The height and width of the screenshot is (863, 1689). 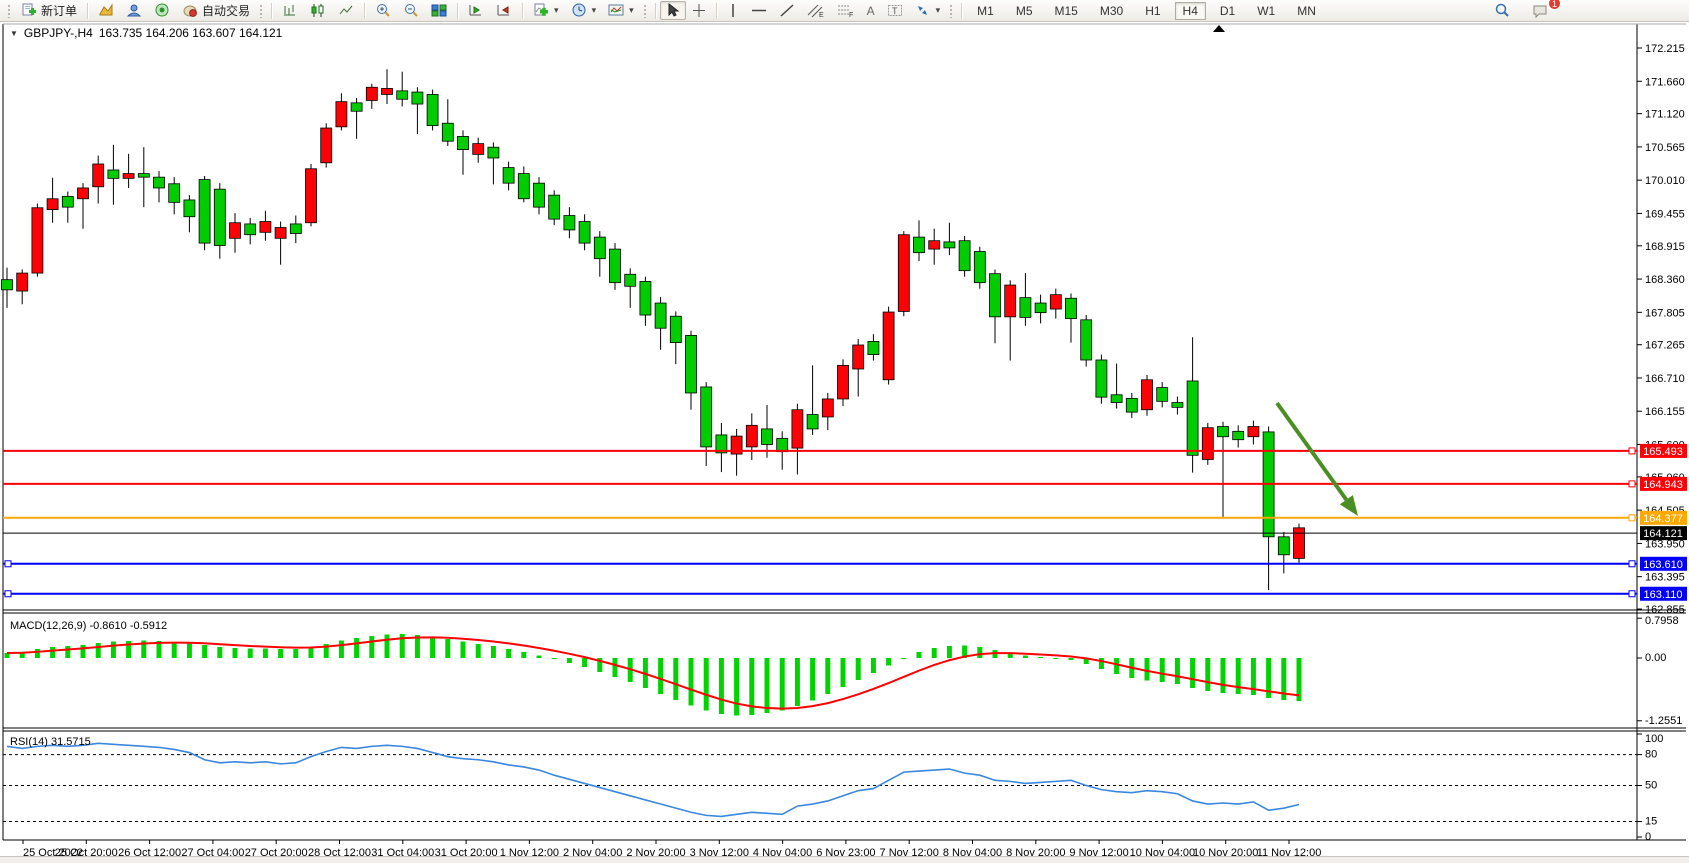 I want to click on tile-windows-icon, so click(x=439, y=10).